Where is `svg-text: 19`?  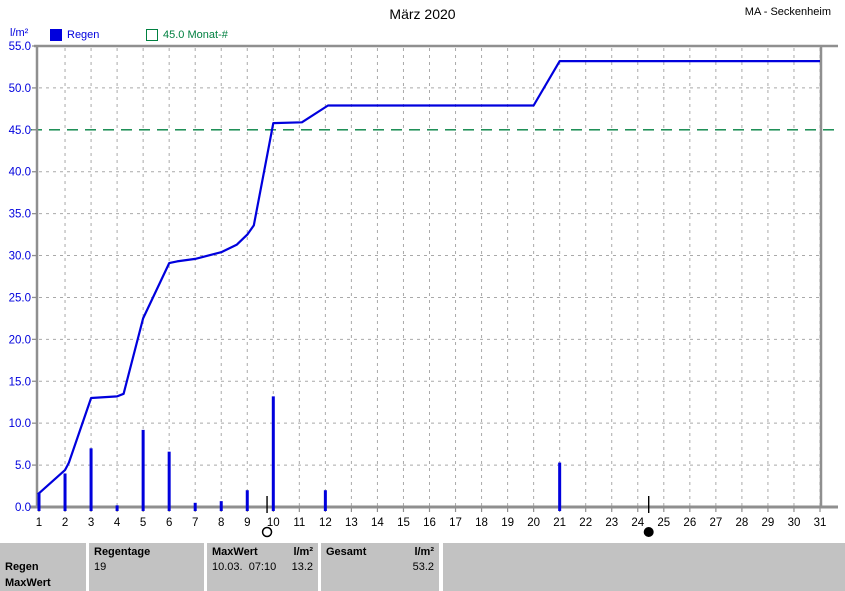
svg-text: 19 is located at coordinates (507, 523).